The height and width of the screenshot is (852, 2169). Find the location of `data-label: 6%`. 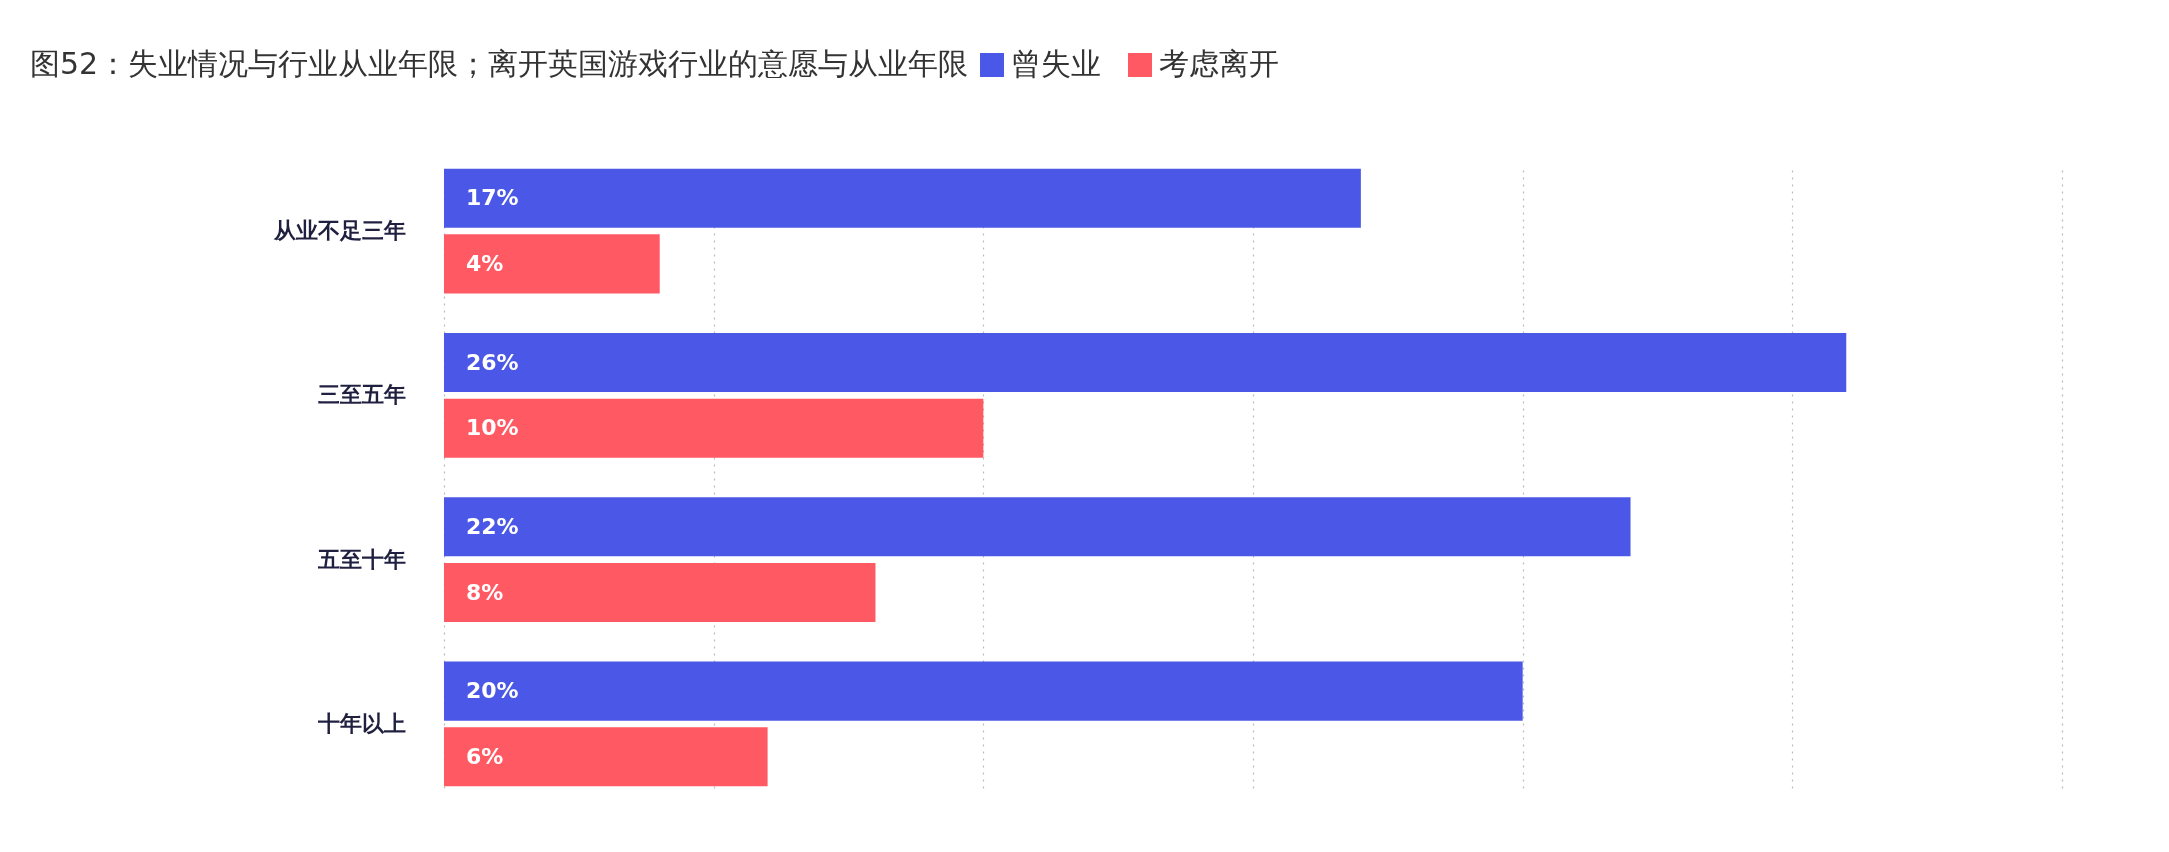

data-label: 6% is located at coordinates (485, 756).